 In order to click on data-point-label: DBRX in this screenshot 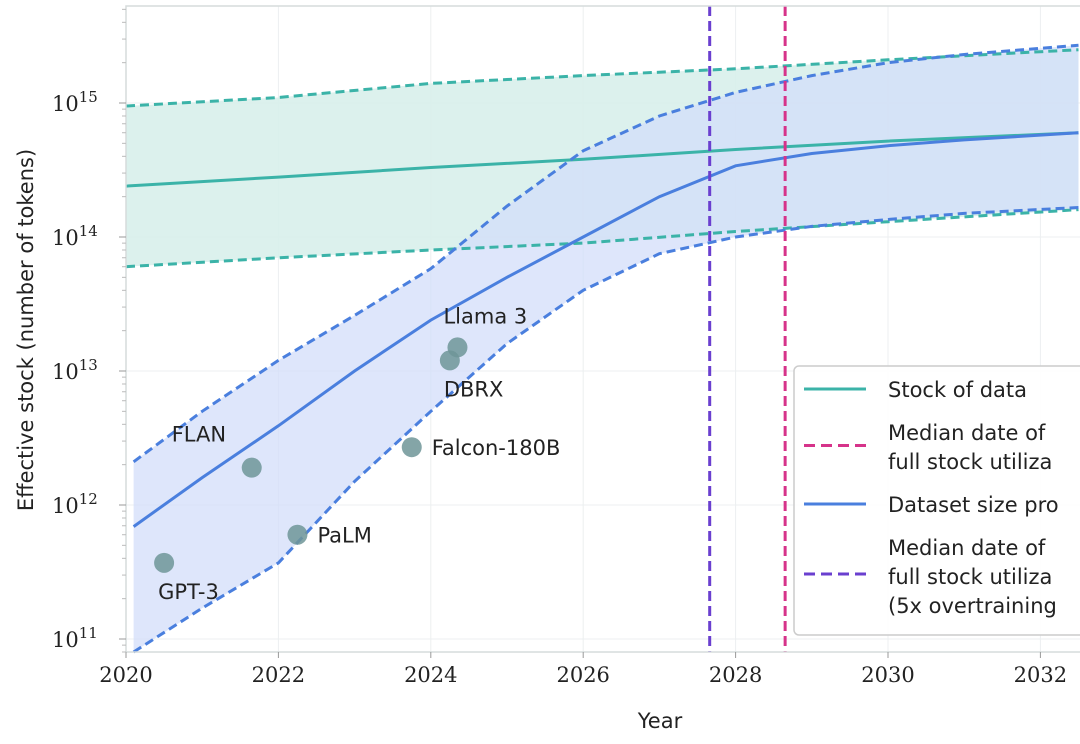, I will do `click(474, 389)`.